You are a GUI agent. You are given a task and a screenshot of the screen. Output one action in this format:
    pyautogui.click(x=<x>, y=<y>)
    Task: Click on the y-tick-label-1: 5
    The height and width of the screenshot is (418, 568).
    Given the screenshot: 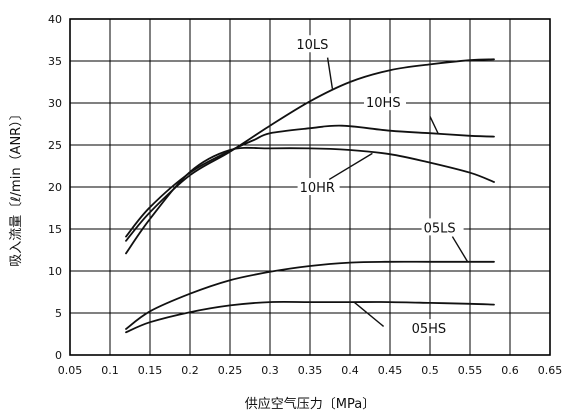 What is the action you would take?
    pyautogui.click(x=58, y=313)
    